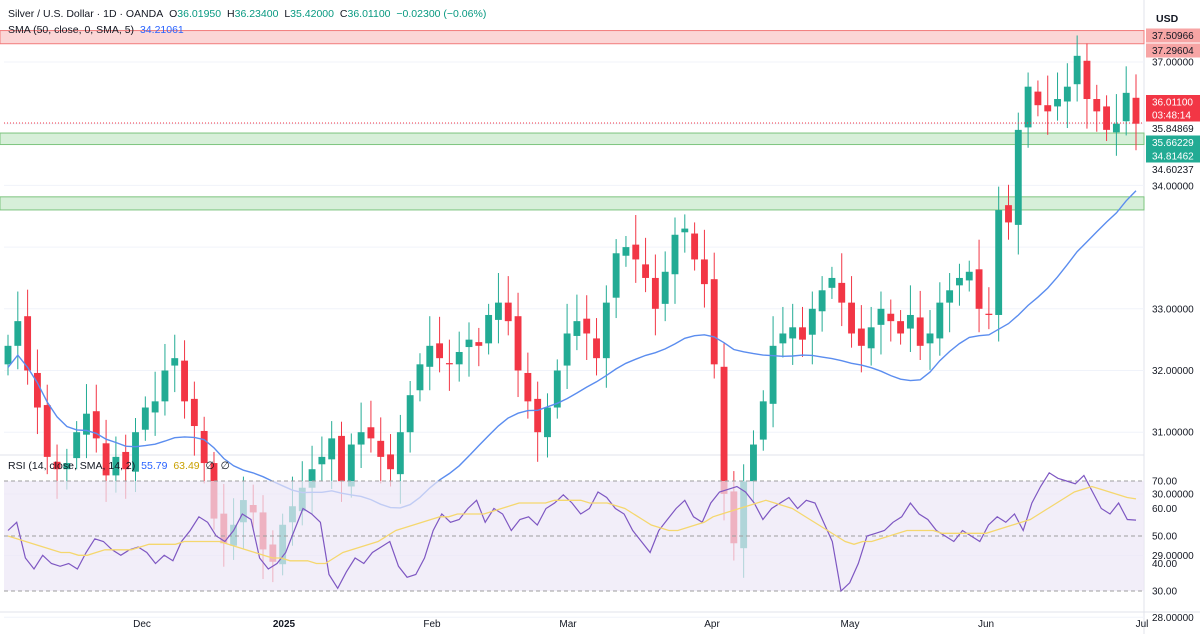 The width and height of the screenshot is (1200, 634). I want to click on zone-red, so click(572, 37).